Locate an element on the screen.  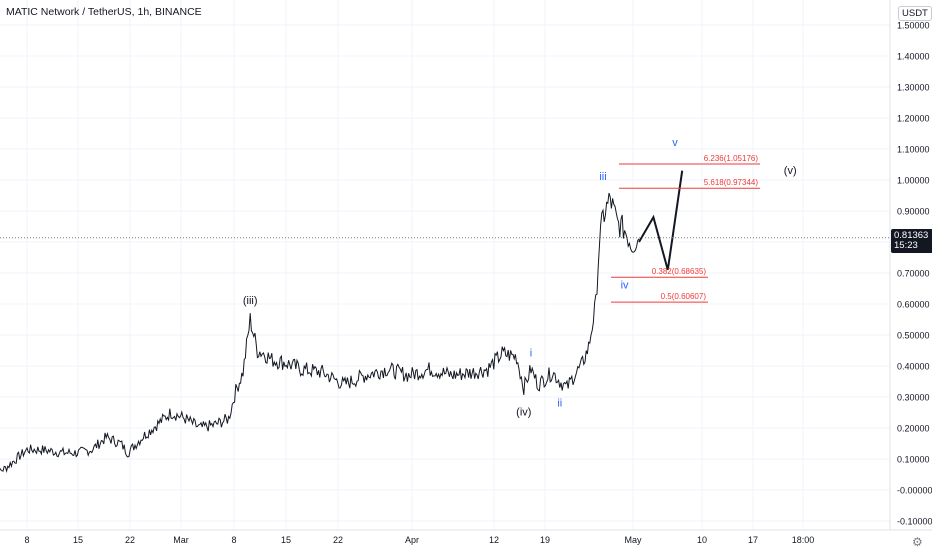
fib-level-label: 0.382(0.68635) is located at coordinates (679, 271).